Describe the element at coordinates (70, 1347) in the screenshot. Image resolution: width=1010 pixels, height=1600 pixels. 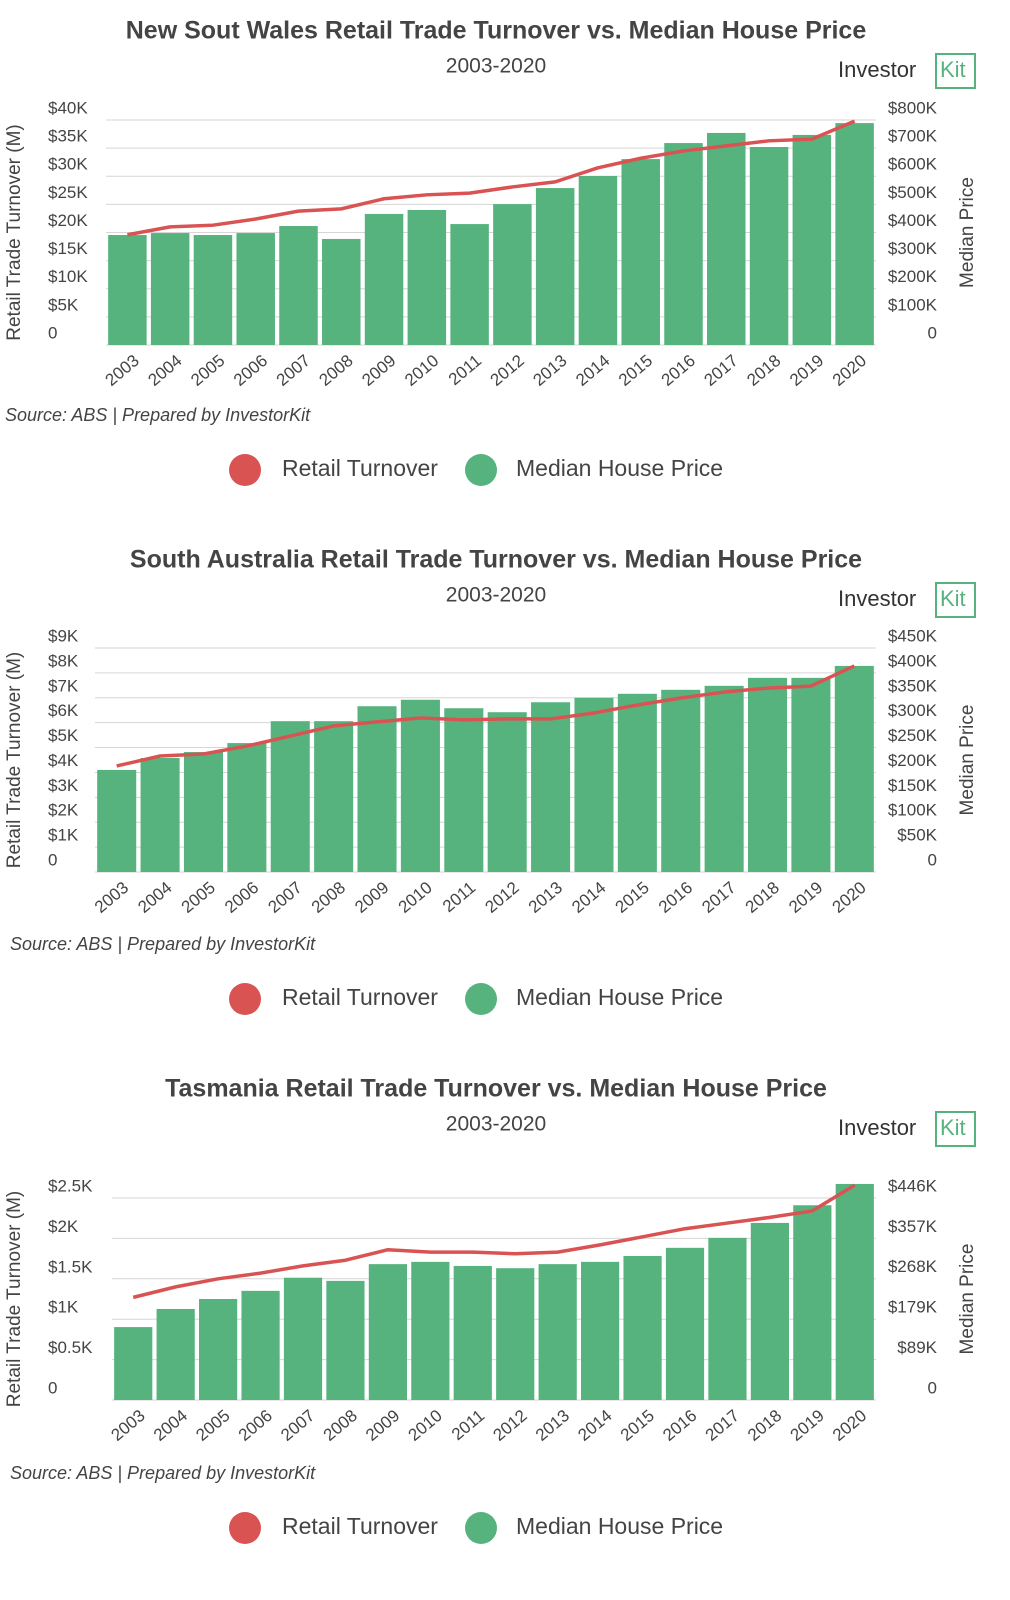
I see `y-tick-label: $0.5K` at that location.